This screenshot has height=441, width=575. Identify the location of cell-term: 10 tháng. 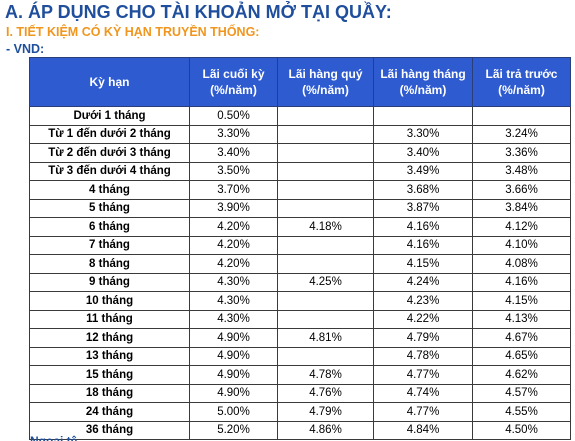
(109, 301).